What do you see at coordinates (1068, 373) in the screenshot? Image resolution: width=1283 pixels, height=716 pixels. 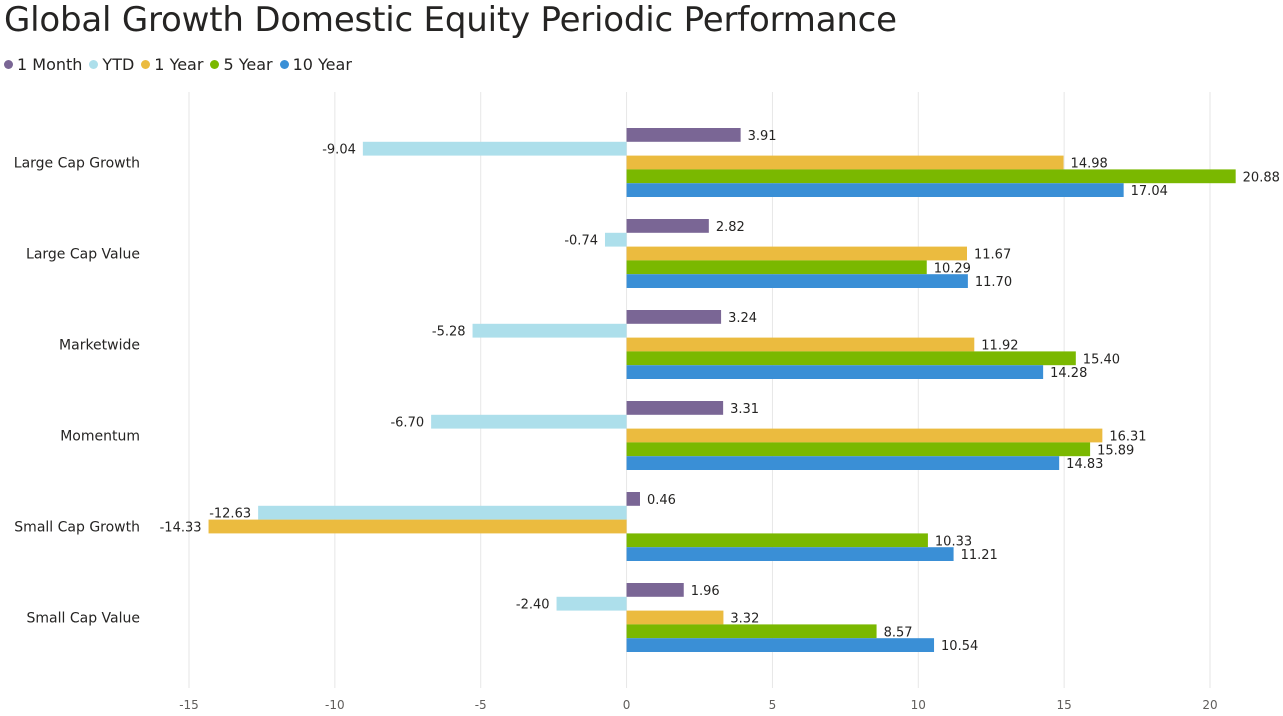 I see `data-label-marketwide-10-year: 14.28` at bounding box center [1068, 373].